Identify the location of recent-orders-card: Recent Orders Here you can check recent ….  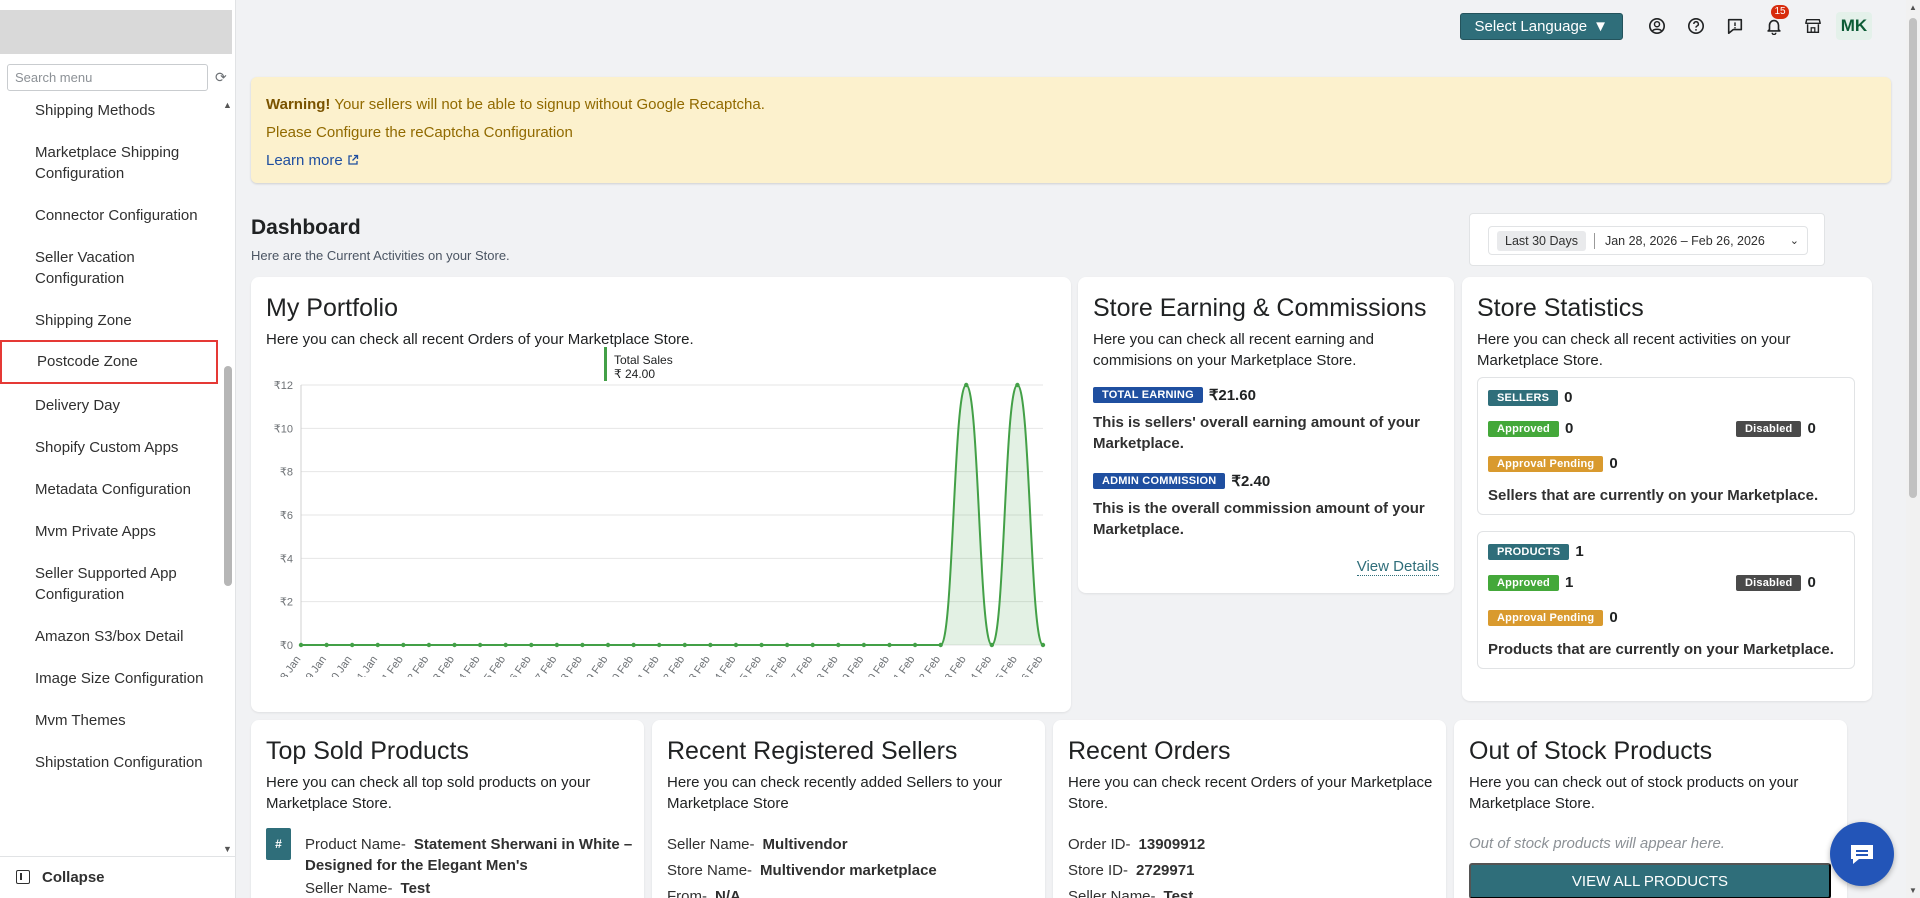
(1249, 809).